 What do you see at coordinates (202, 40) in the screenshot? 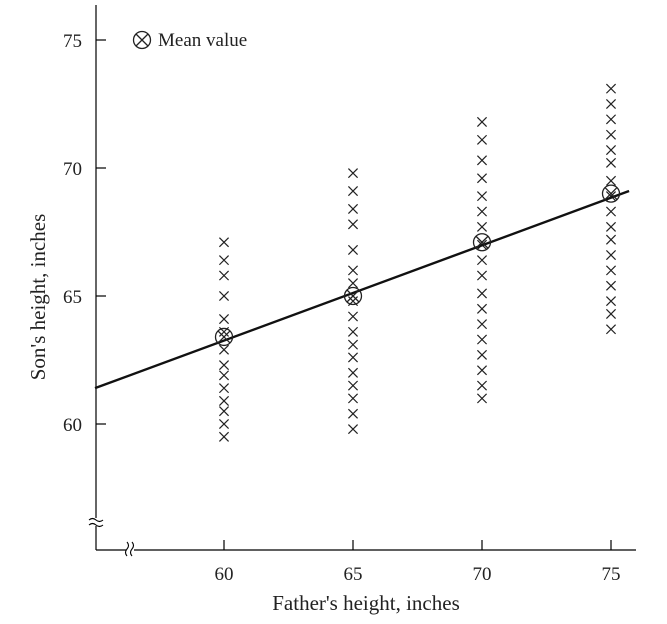
I see `legend-label: Mean value` at bounding box center [202, 40].